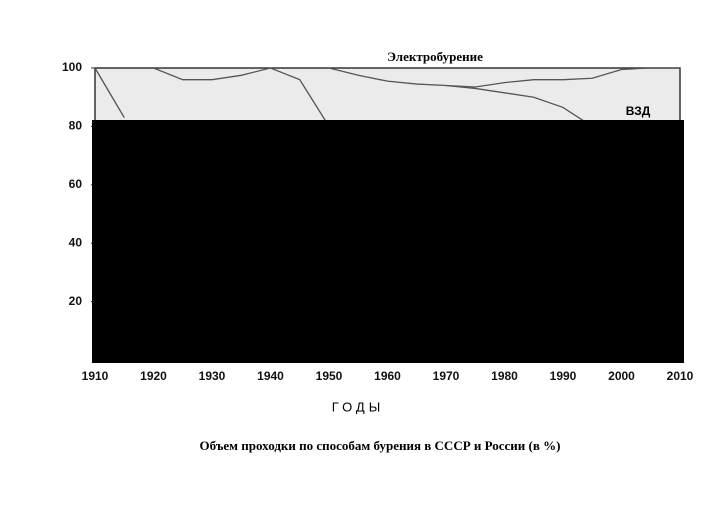 The image size is (713, 513). What do you see at coordinates (435, 56) in the screenshot?
I see `annotation: Электробурение` at bounding box center [435, 56].